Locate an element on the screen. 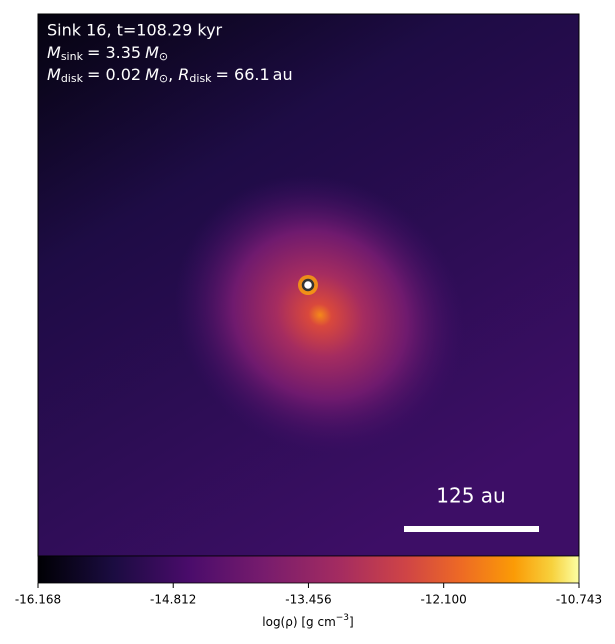  colorbar is located at coordinates (308, 569).